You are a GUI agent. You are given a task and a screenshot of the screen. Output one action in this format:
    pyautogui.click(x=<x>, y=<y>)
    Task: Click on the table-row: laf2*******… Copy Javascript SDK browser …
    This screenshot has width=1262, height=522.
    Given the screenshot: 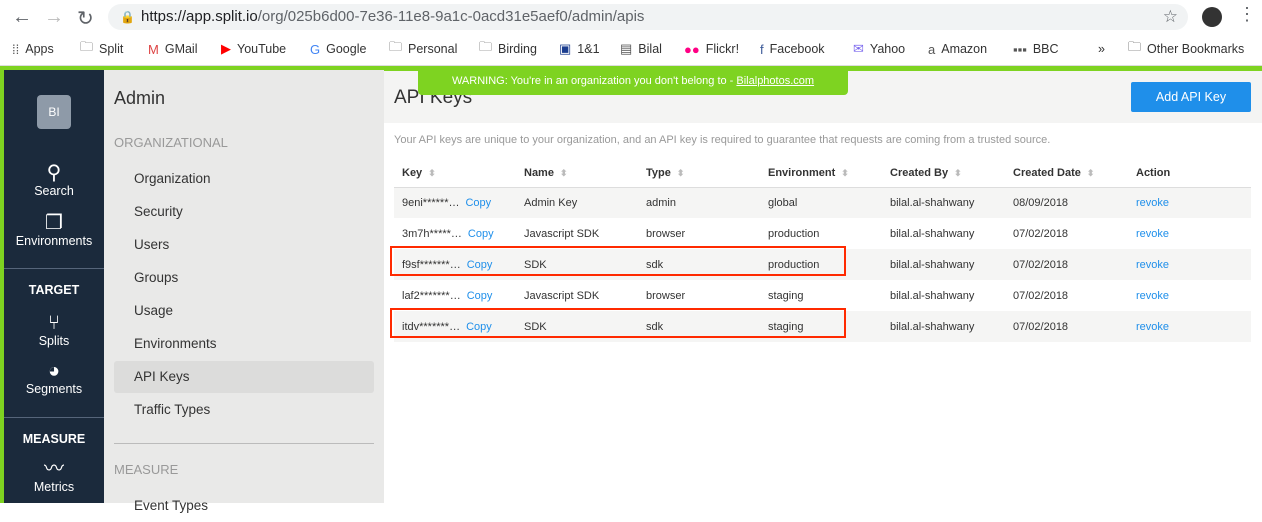 What is the action you would take?
    pyautogui.click(x=822, y=295)
    